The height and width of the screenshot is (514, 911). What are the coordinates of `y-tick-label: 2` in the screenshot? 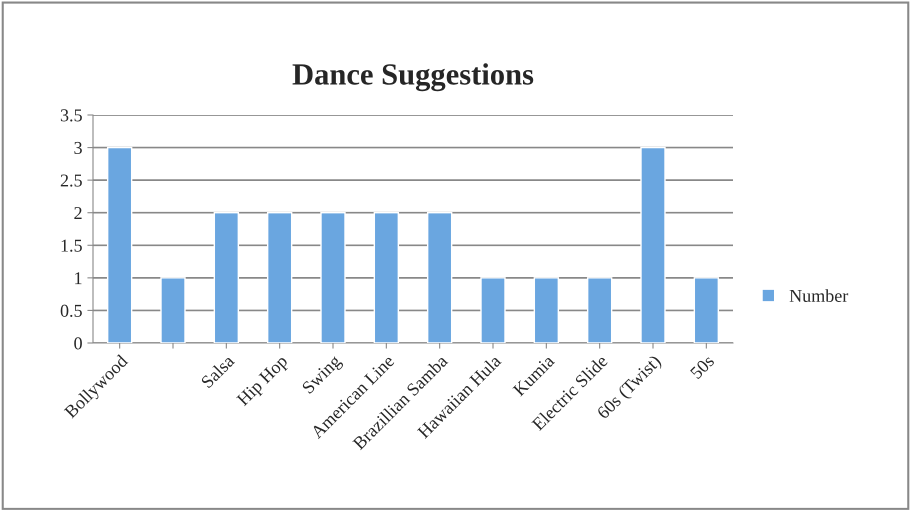 It's located at (78, 213).